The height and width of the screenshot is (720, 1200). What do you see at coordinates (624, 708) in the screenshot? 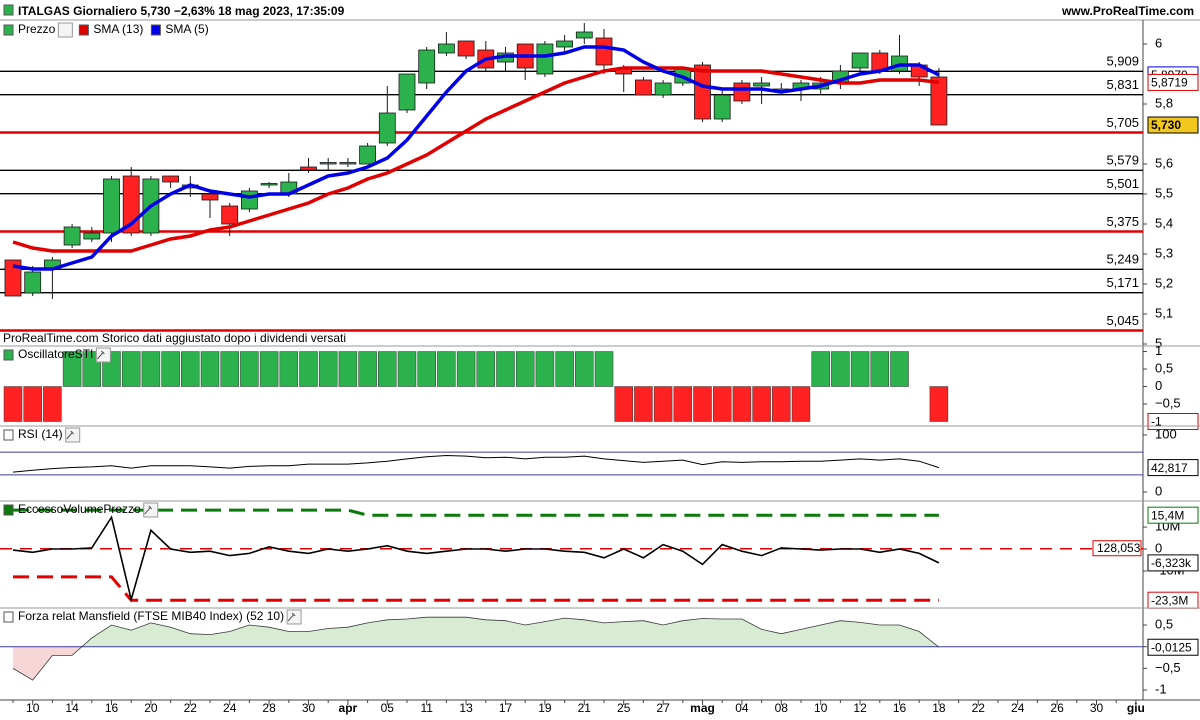
I see `x-tick-label: 25` at bounding box center [624, 708].